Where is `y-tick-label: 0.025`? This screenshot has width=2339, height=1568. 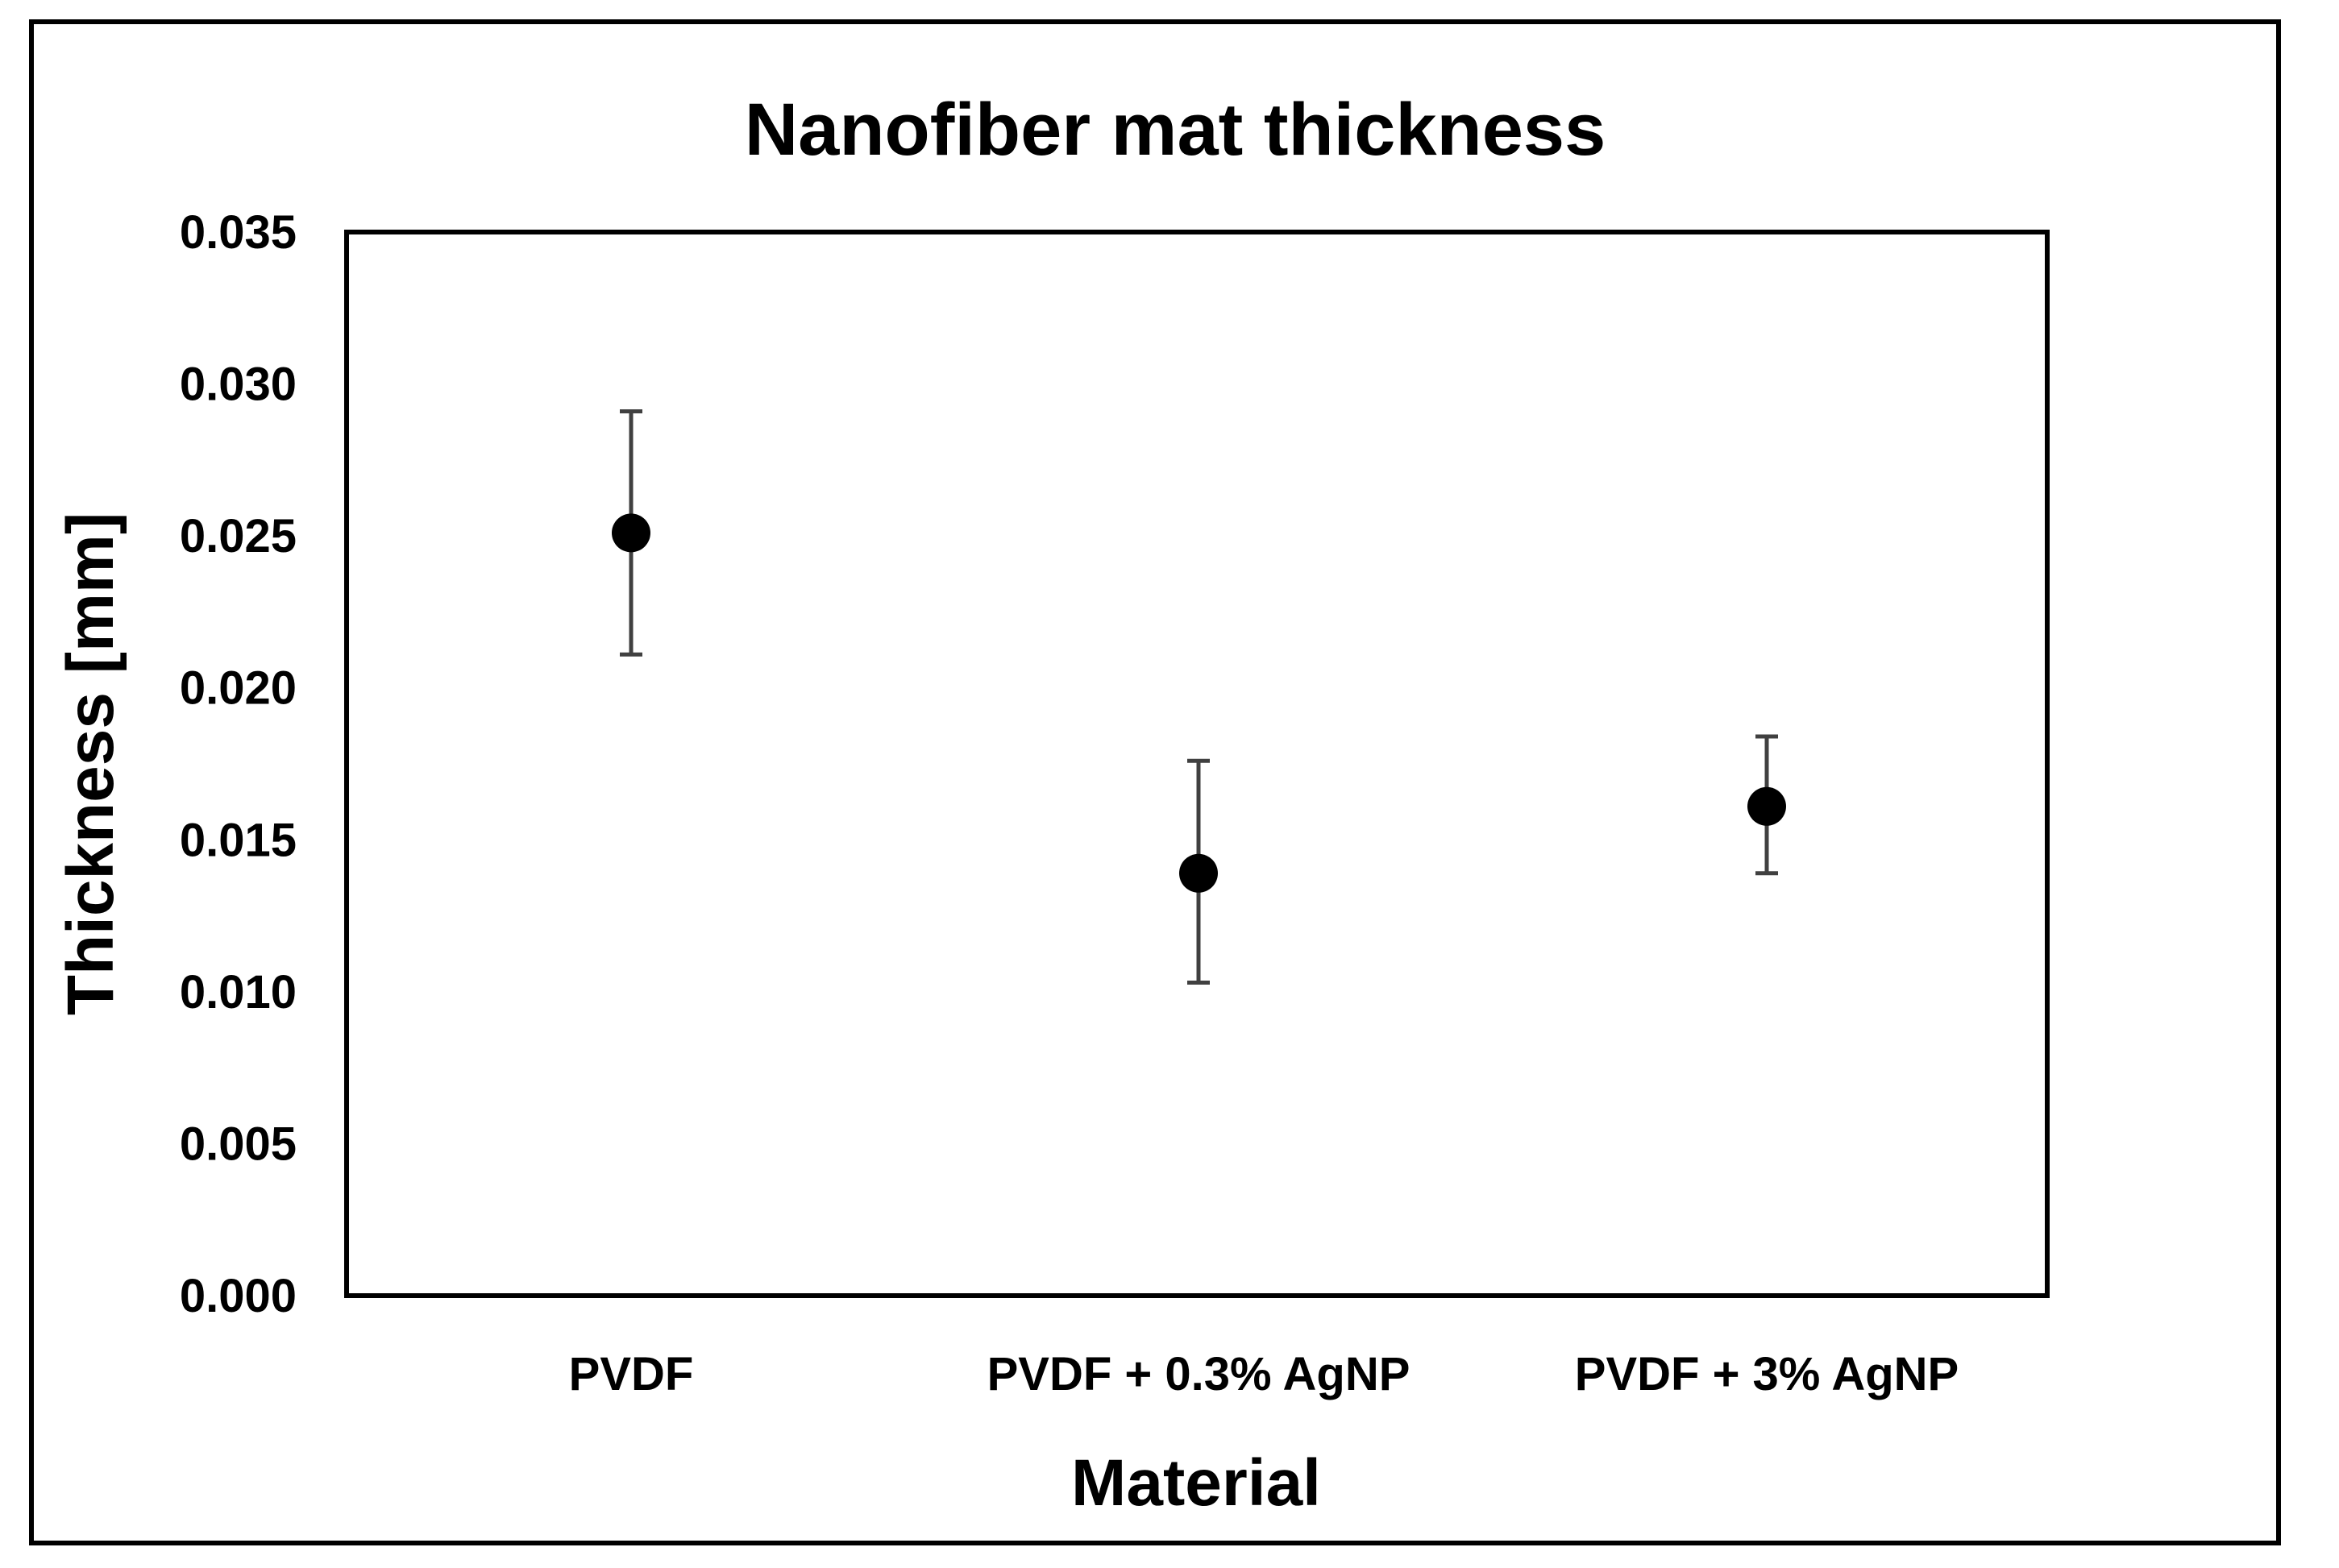
y-tick-label: 0.025 is located at coordinates (238, 536).